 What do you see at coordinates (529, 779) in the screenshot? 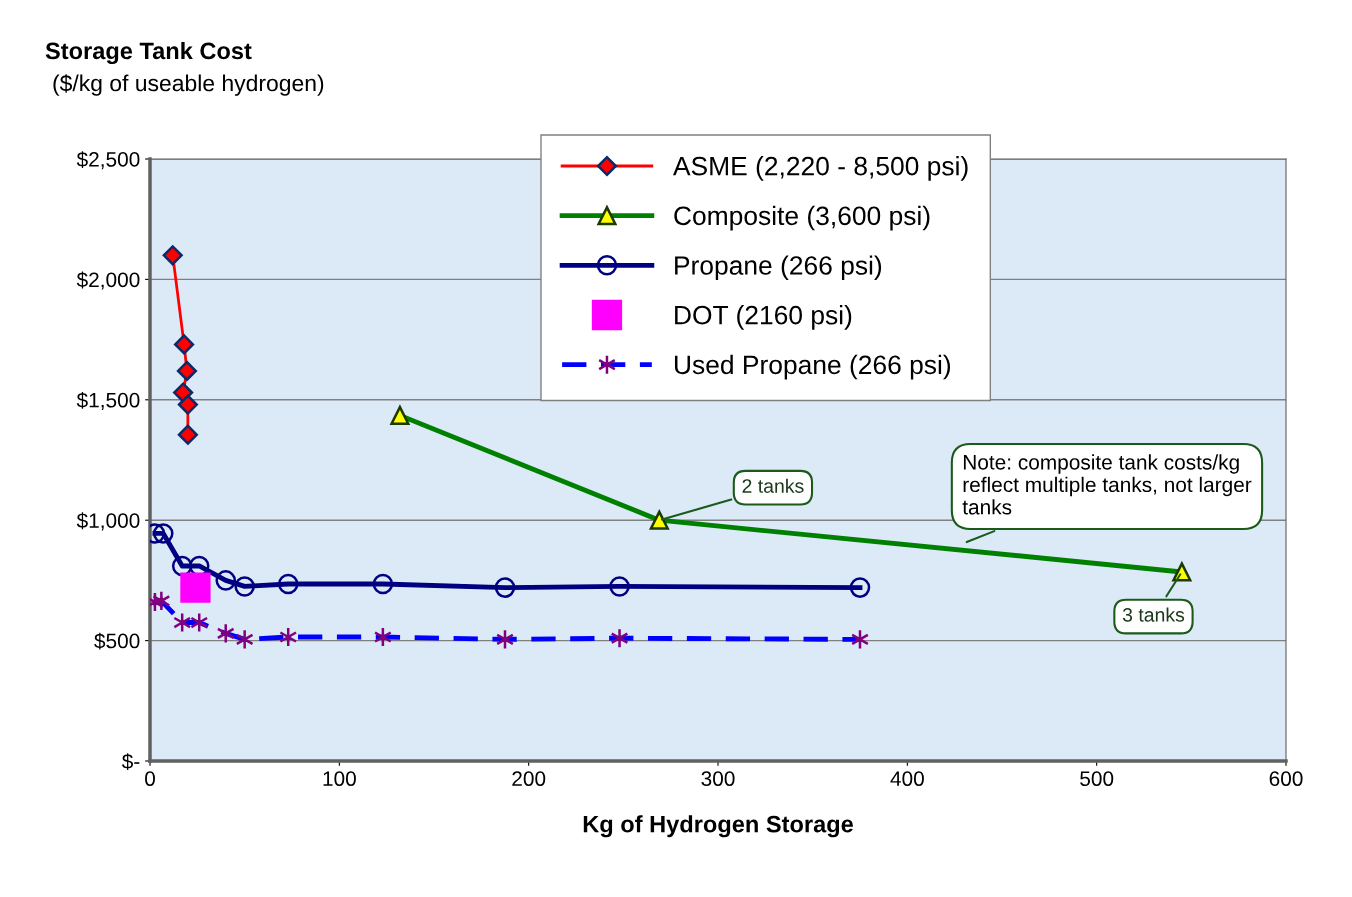
I see `x-tick-label: 200` at bounding box center [529, 779].